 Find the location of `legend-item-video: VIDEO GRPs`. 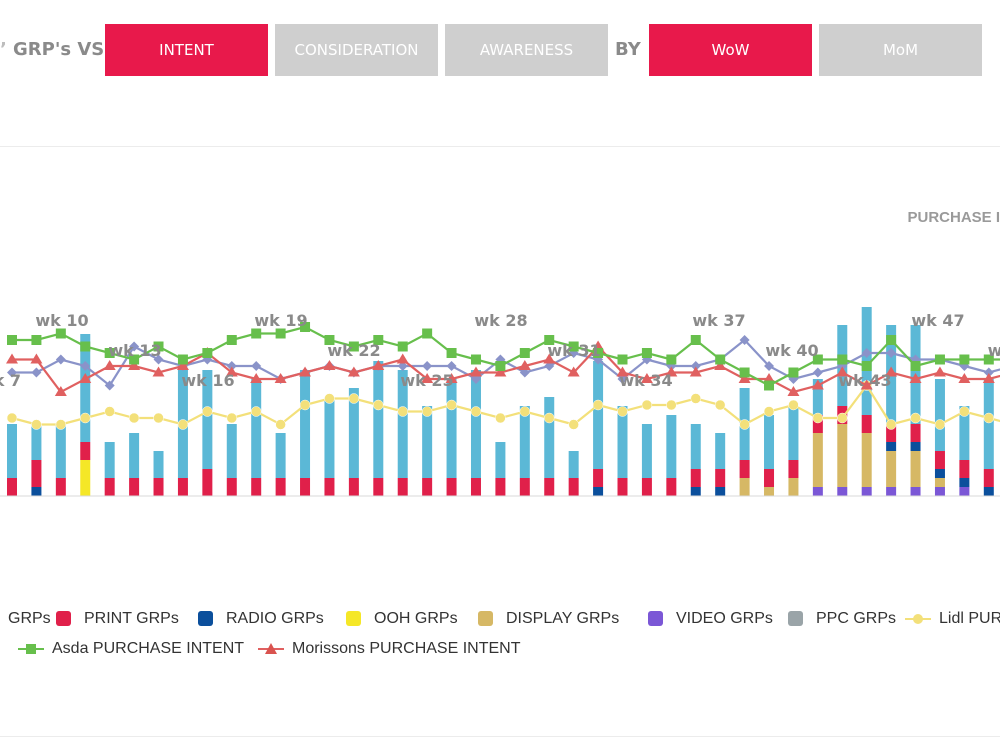

legend-item-video: VIDEO GRPs is located at coordinates (707, 619).